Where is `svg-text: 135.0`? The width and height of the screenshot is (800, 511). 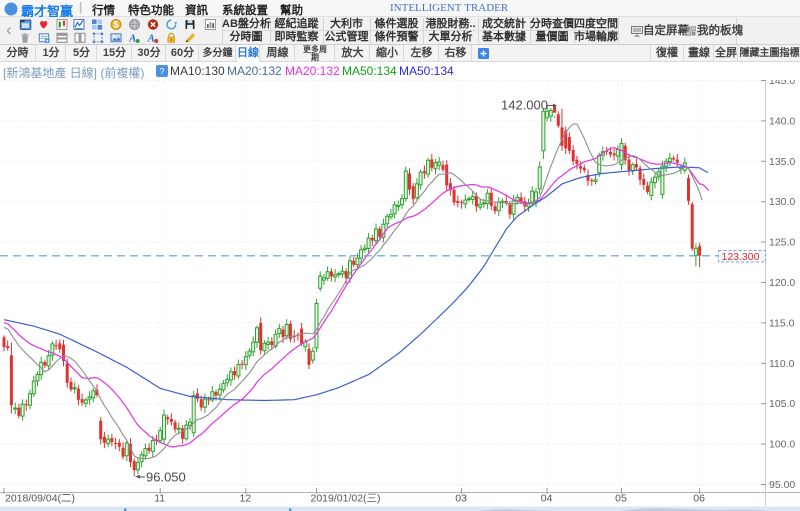 svg-text: 135.0 is located at coordinates (782, 162).